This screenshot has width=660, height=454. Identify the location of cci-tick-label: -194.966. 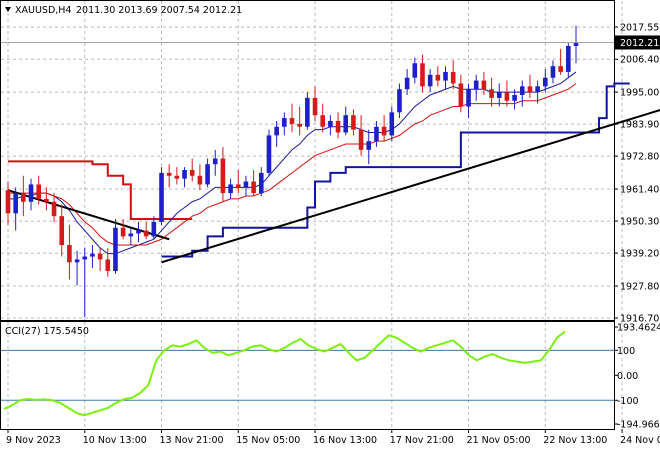
(638, 425).